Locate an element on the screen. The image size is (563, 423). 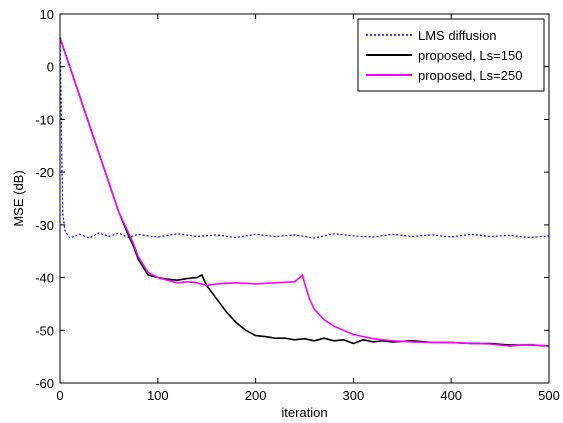
y-tick-label-5: -40 is located at coordinates (44, 278).